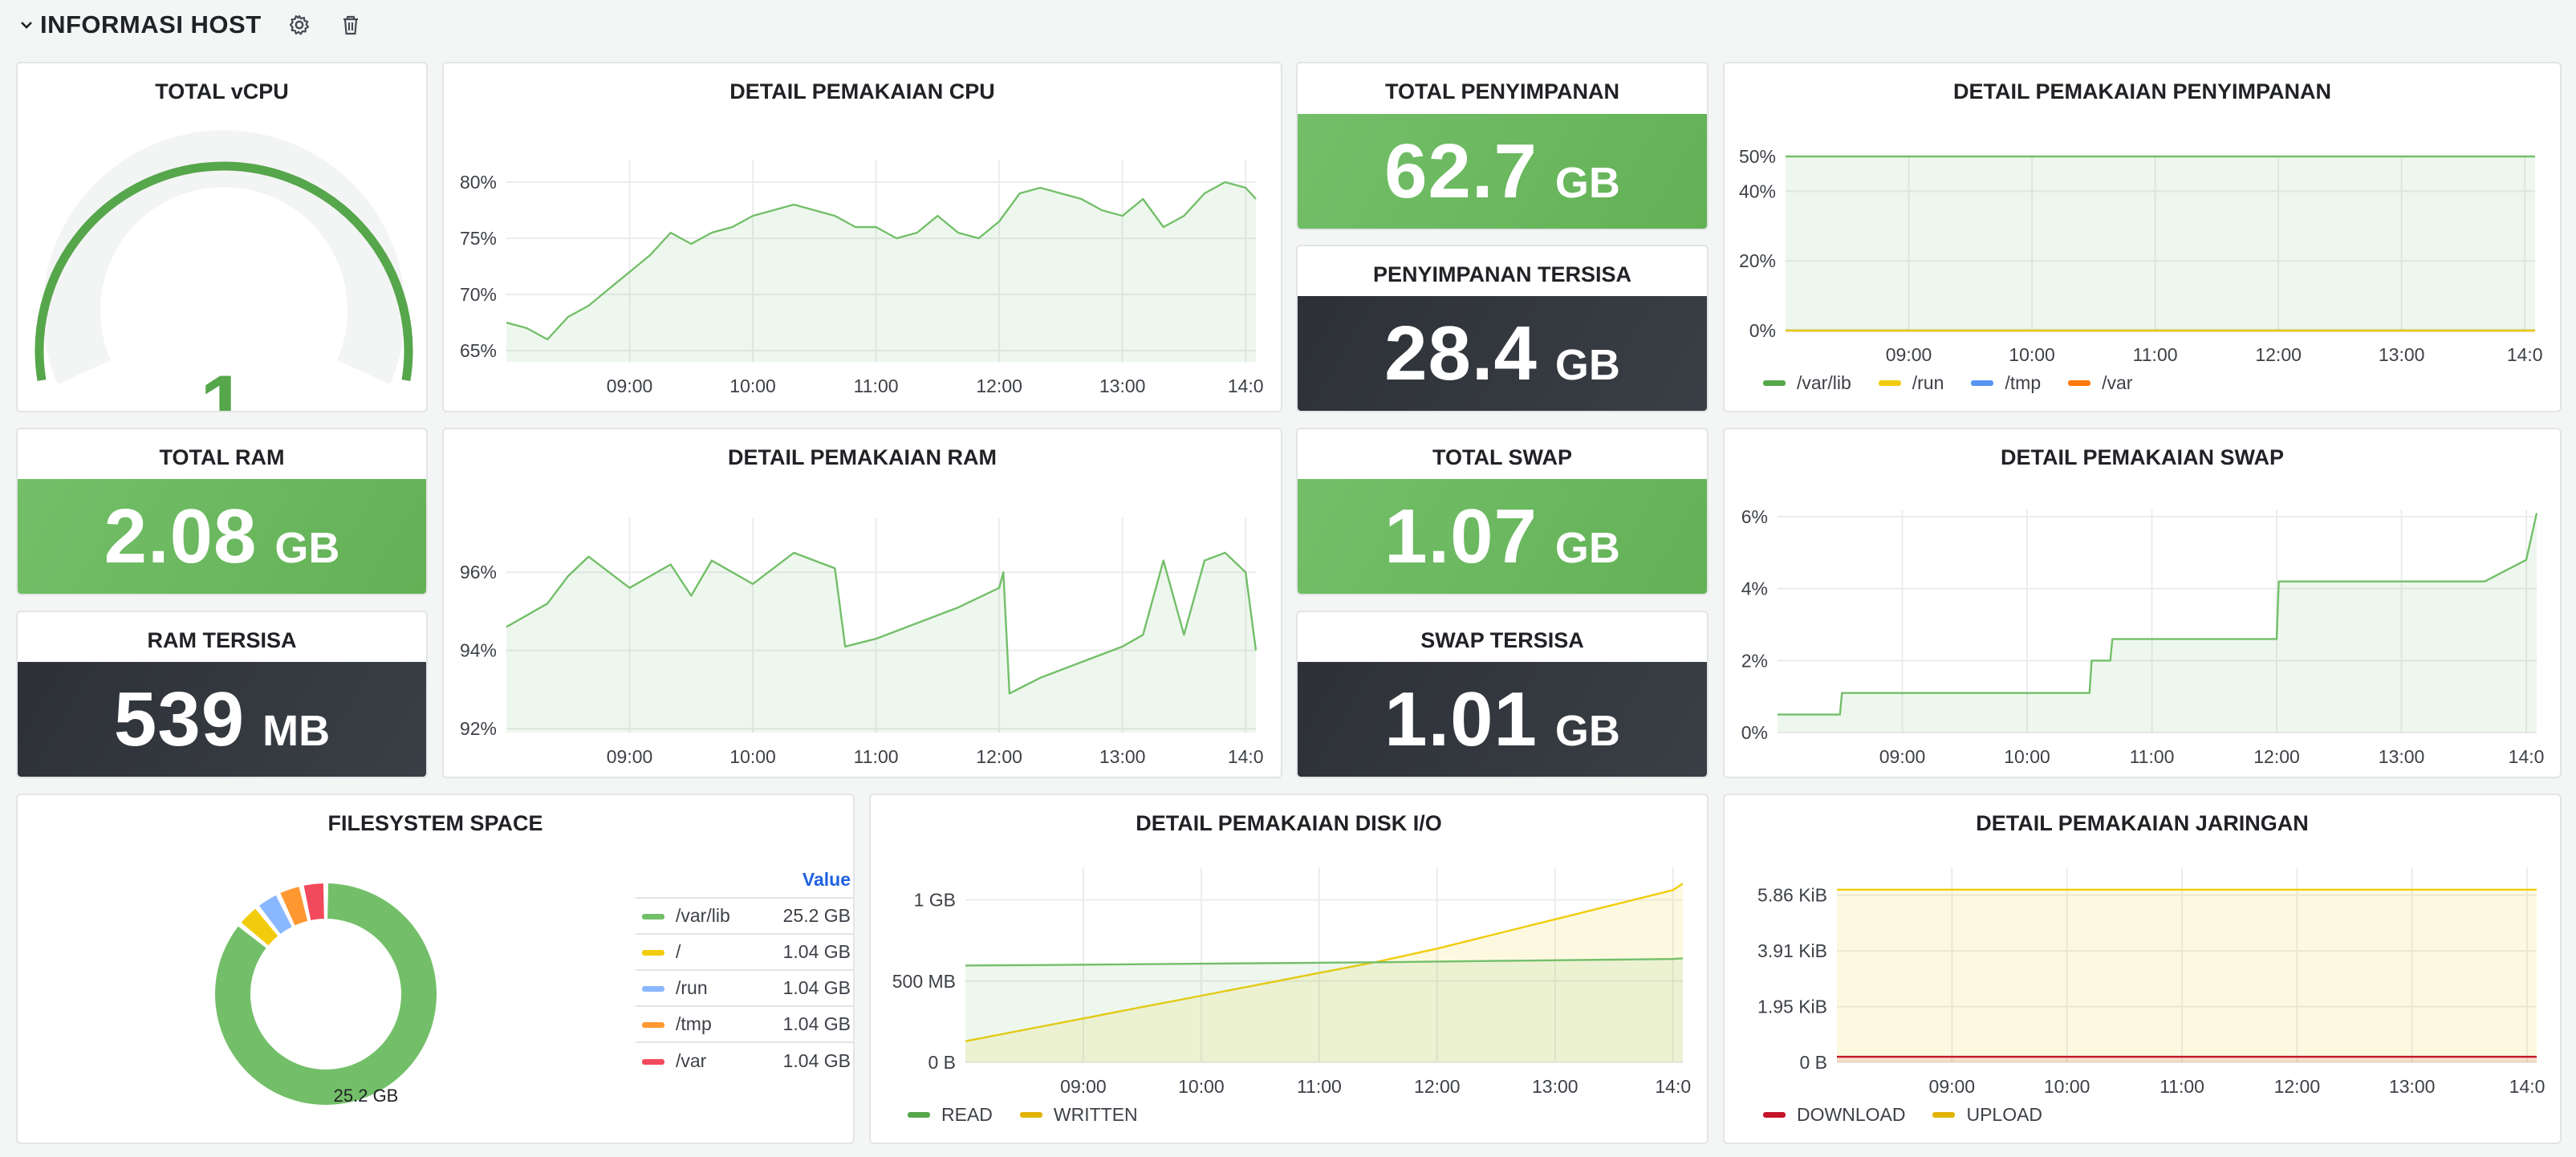 This screenshot has height=1157, width=2576. I want to click on y-tick-label: 4%, so click(1755, 588).